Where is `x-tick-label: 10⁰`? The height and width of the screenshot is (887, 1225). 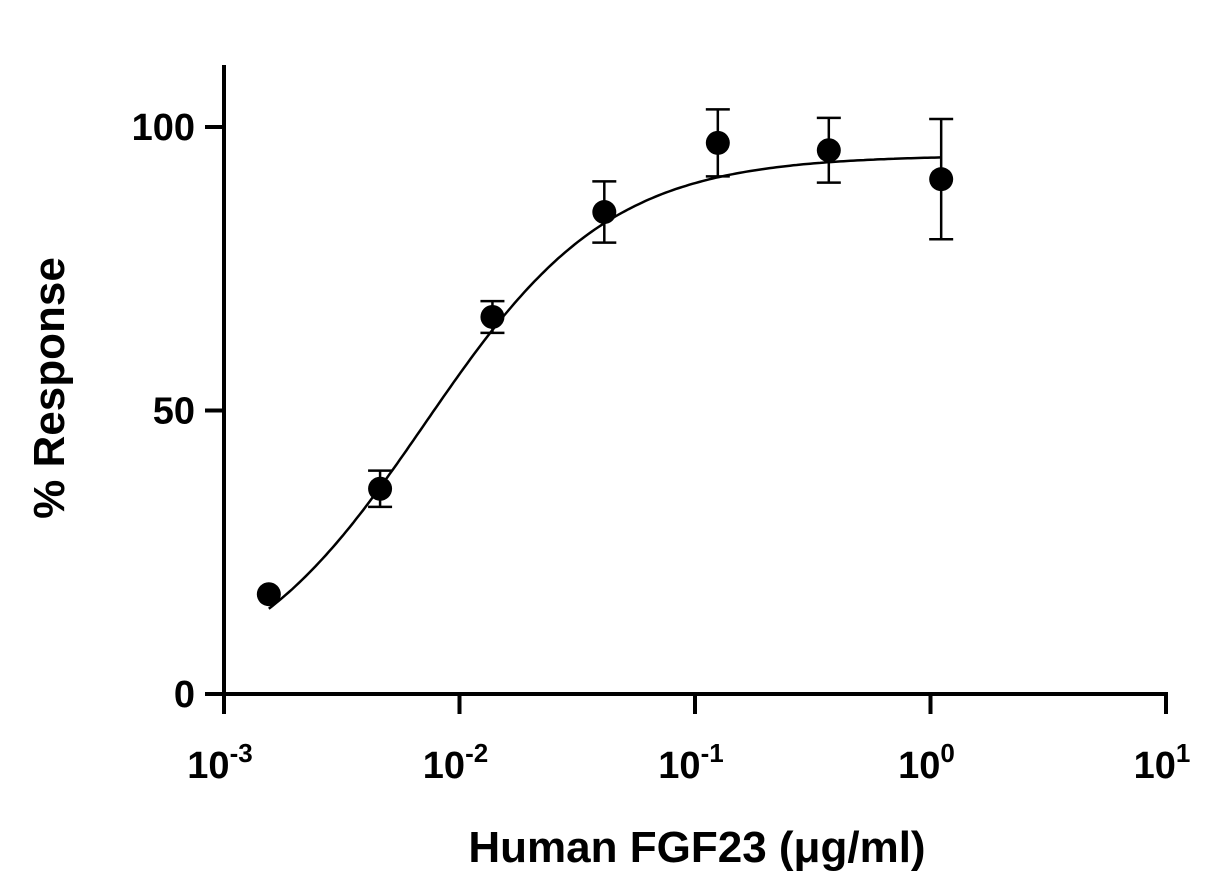 x-tick-label: 10⁰ is located at coordinates (926, 762).